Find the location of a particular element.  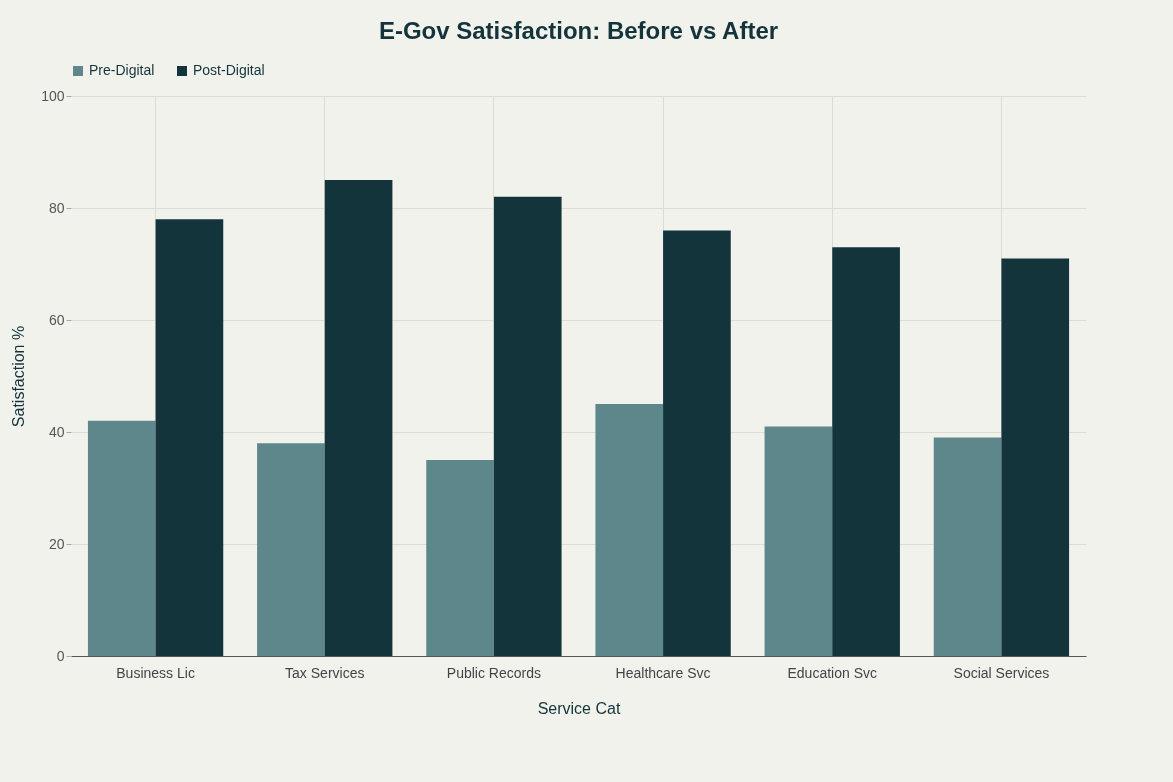

y-tick-label: 80 is located at coordinates (56, 207).